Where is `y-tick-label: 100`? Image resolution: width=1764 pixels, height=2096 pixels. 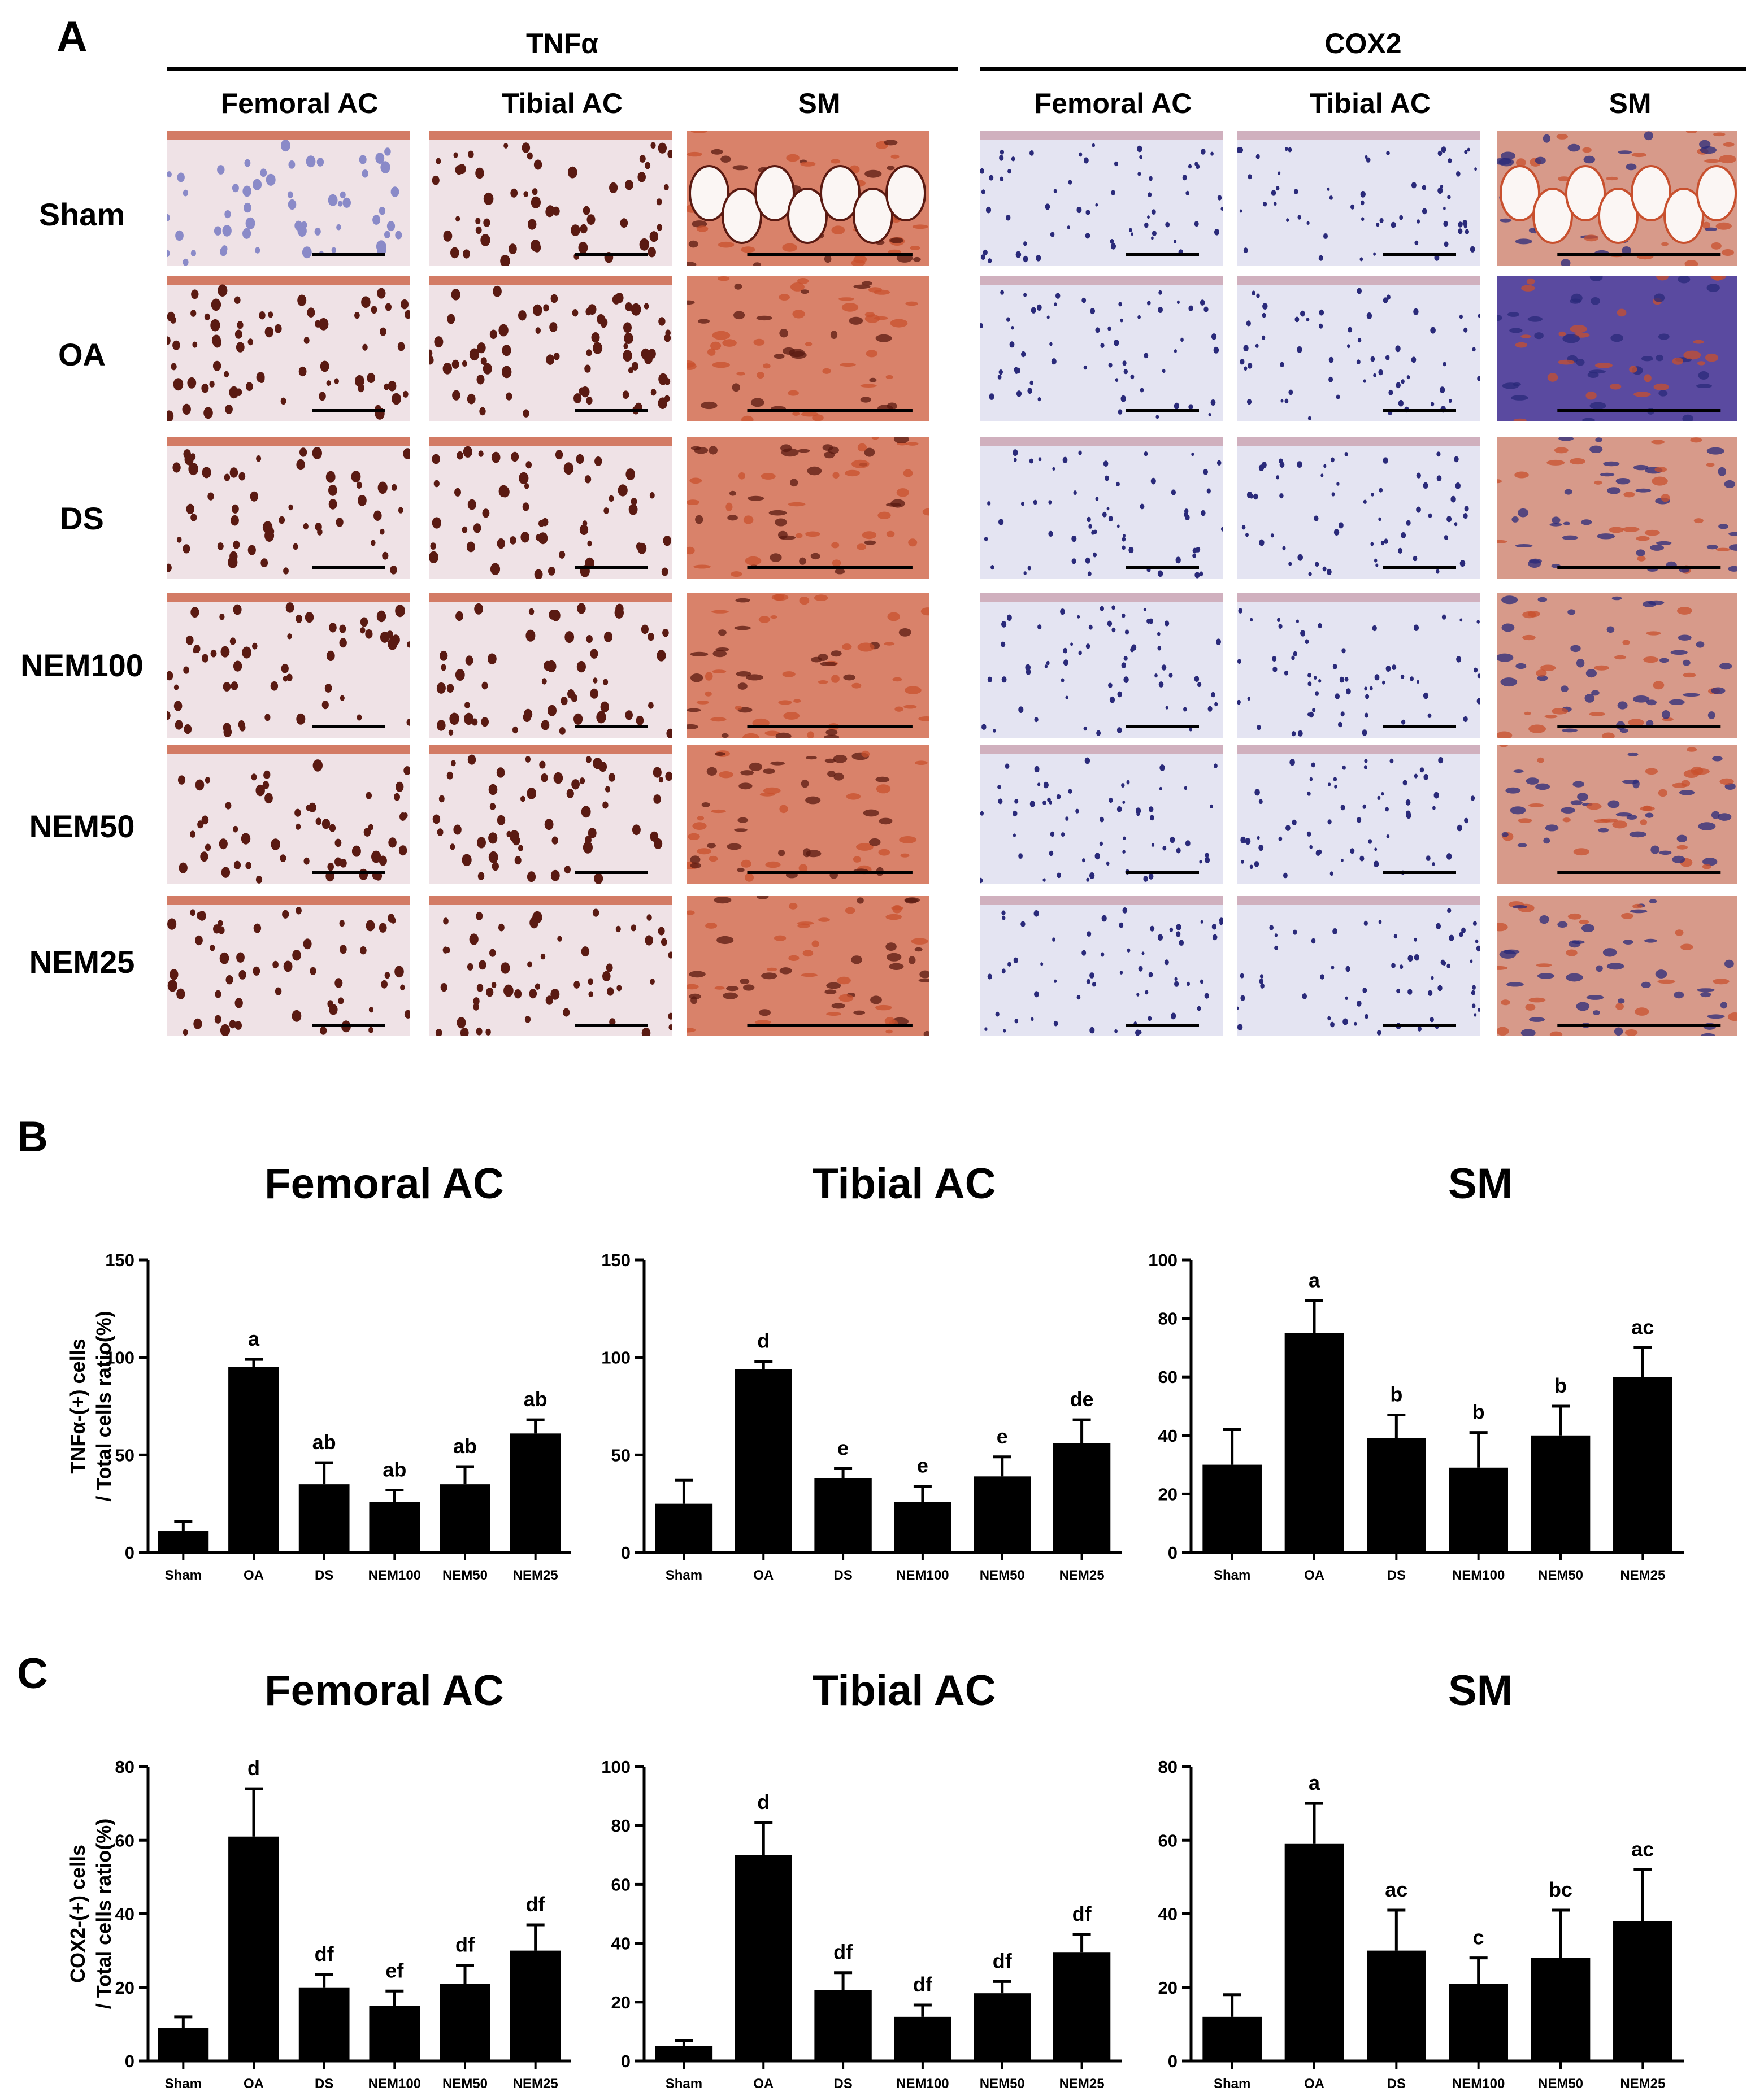
y-tick-label: 100 is located at coordinates (1163, 1260).